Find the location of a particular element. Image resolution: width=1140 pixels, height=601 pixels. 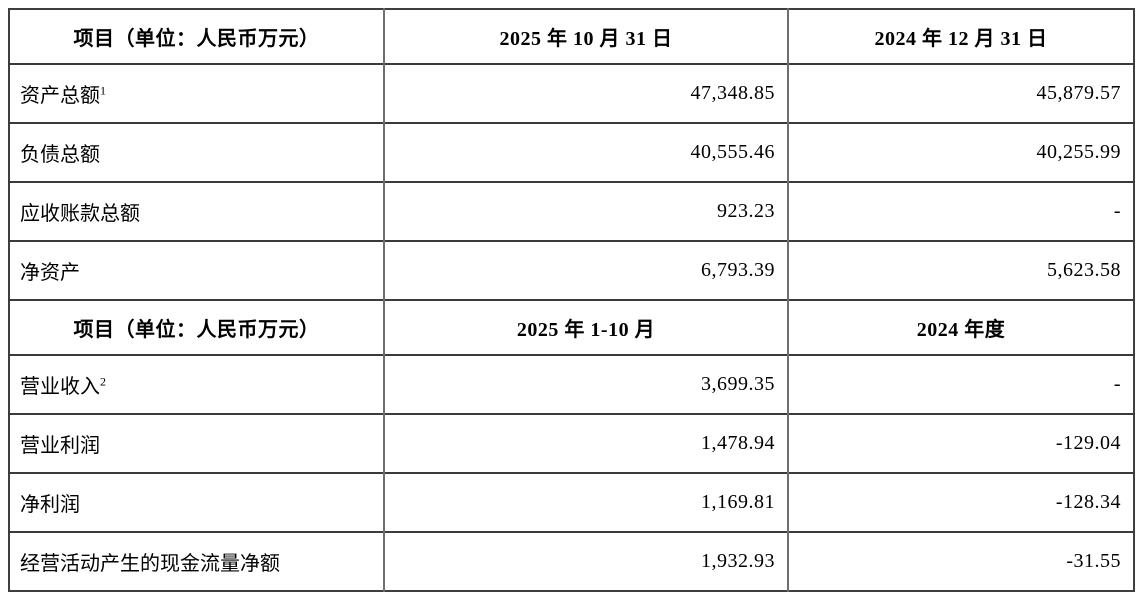

value-current: 1,932.93 is located at coordinates (585, 561).